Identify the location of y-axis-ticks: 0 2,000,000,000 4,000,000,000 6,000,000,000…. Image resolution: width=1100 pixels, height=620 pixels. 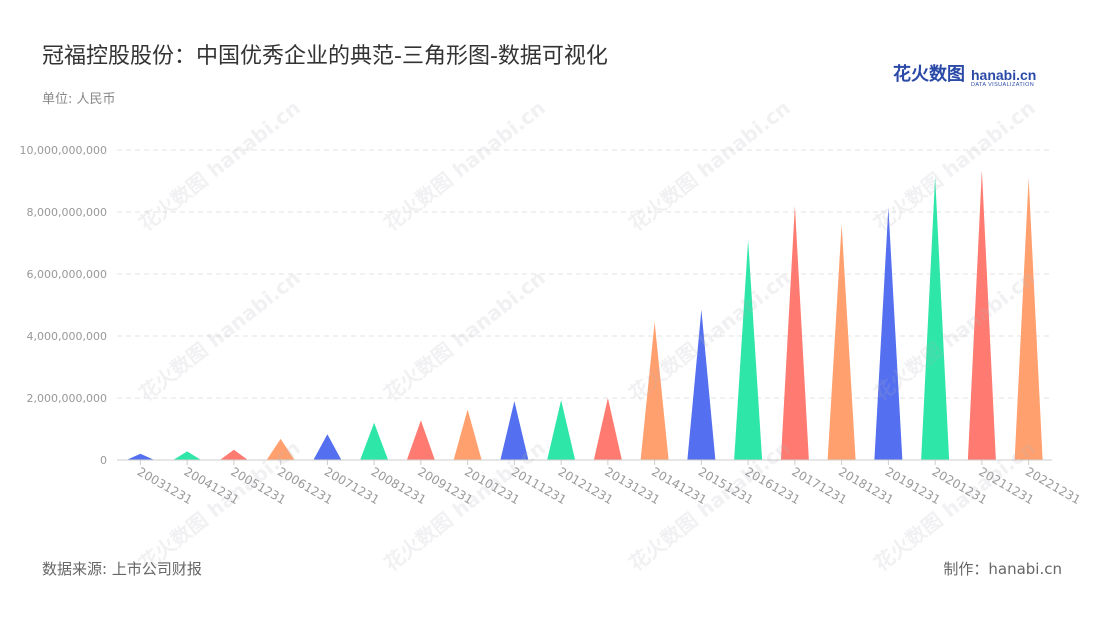
(63, 305).